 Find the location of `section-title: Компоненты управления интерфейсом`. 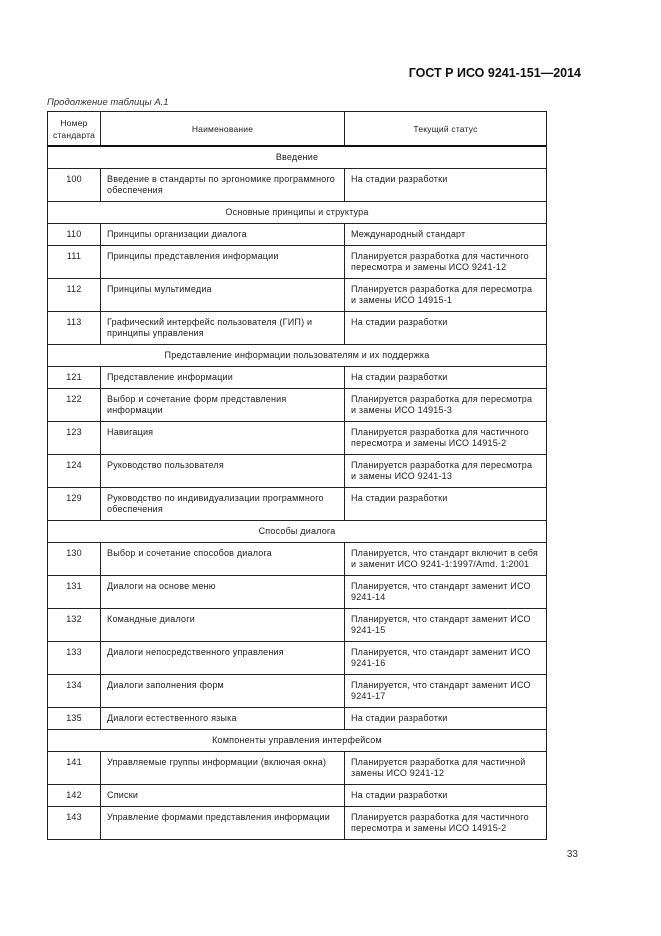

section-title: Компоненты управления интерфейсом is located at coordinates (297, 740).